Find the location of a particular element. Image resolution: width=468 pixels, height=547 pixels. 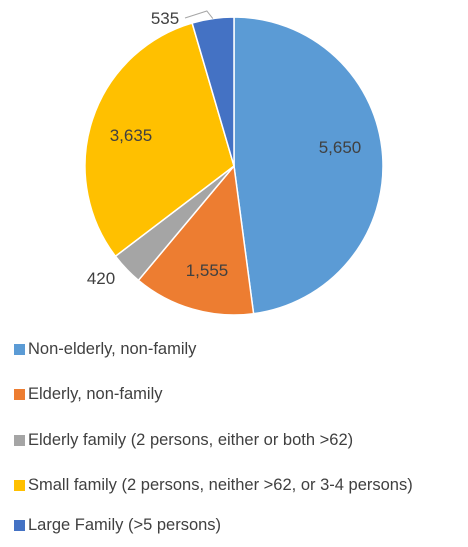

pie-slice-large-family-5-persons is located at coordinates (213, 91).